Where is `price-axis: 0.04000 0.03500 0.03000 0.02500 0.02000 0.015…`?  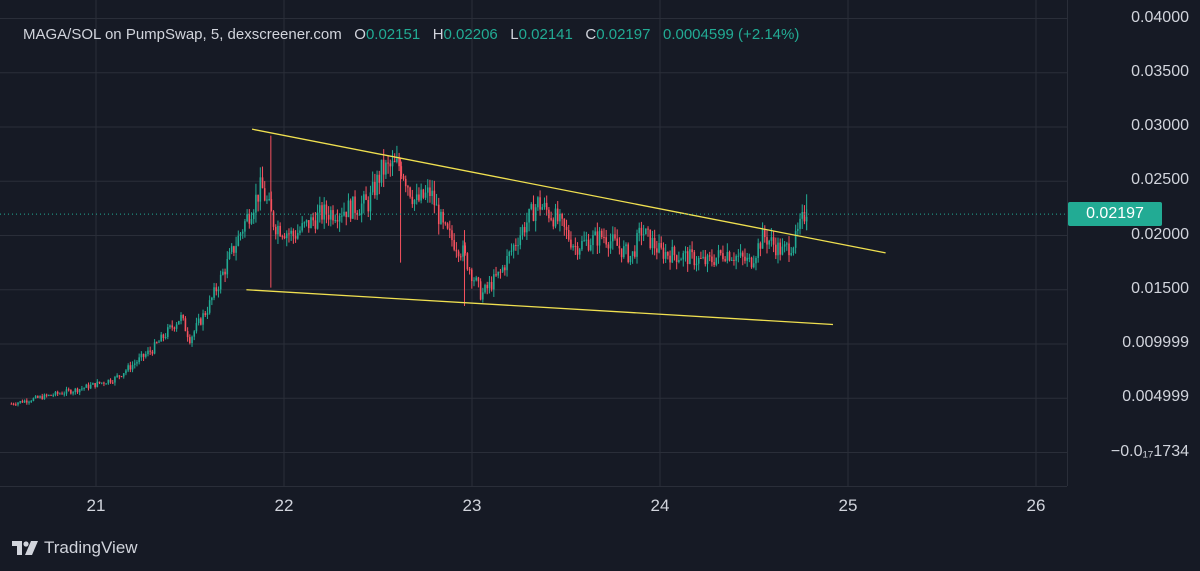 price-axis: 0.04000 0.03500 0.03000 0.02500 0.02000 0.015… is located at coordinates (1133, 243).